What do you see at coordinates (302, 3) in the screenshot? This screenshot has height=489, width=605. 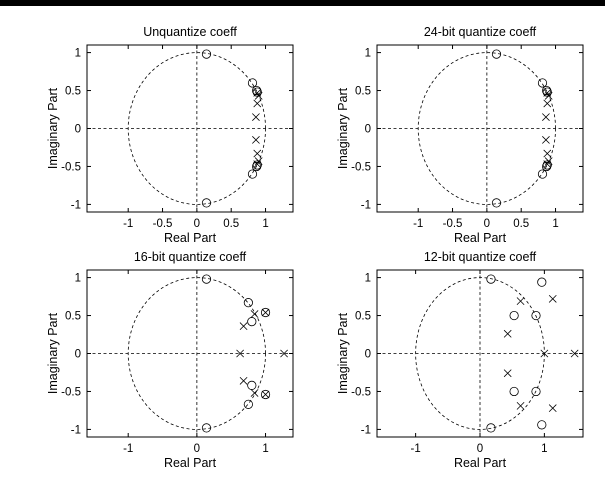 I see `top-border-bar` at bounding box center [302, 3].